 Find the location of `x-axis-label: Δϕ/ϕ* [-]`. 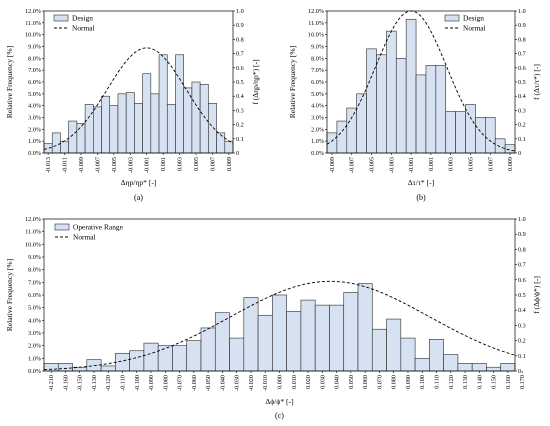

x-axis-label: Δϕ/ϕ* [-] is located at coordinates (279, 401).